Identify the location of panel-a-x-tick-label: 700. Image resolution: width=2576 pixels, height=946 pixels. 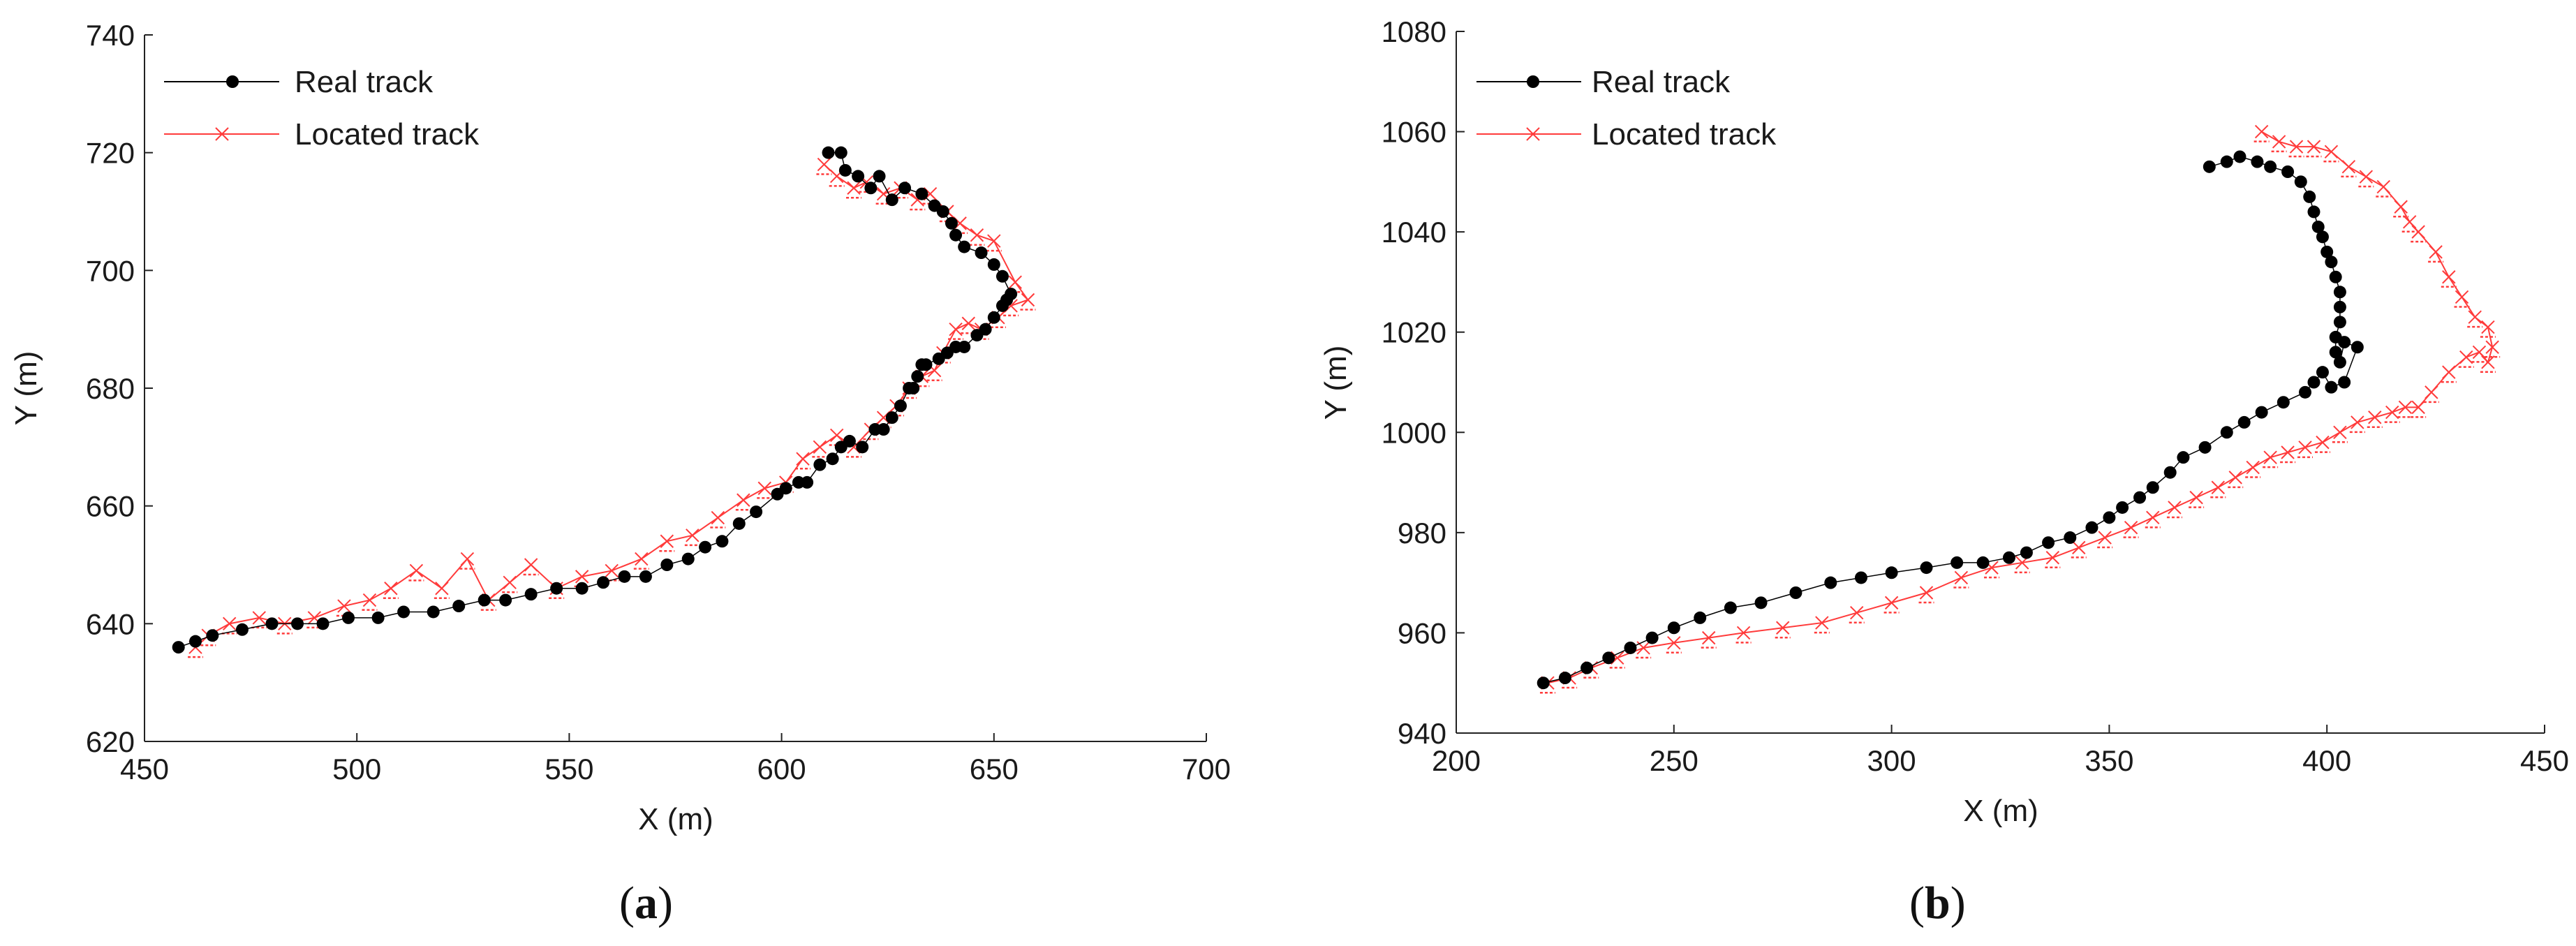
(1206, 769).